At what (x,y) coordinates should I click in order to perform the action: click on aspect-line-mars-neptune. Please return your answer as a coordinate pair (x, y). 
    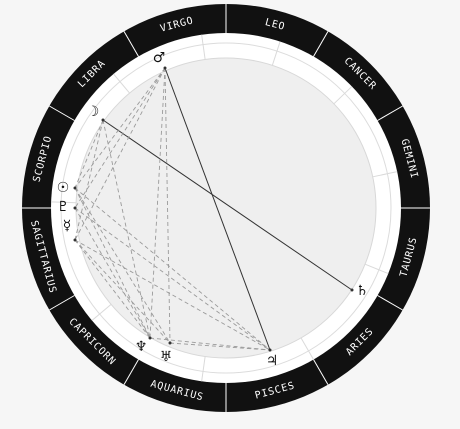
    Looking at the image, I should click on (157, 203).